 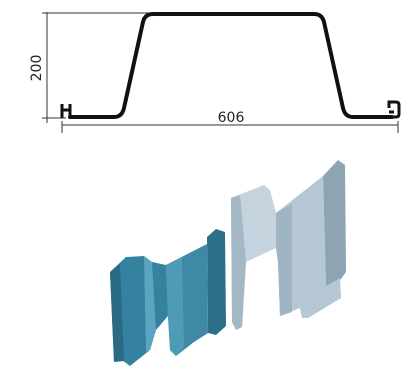 I want to click on pile-left-back-flange, so click(x=216, y=282).